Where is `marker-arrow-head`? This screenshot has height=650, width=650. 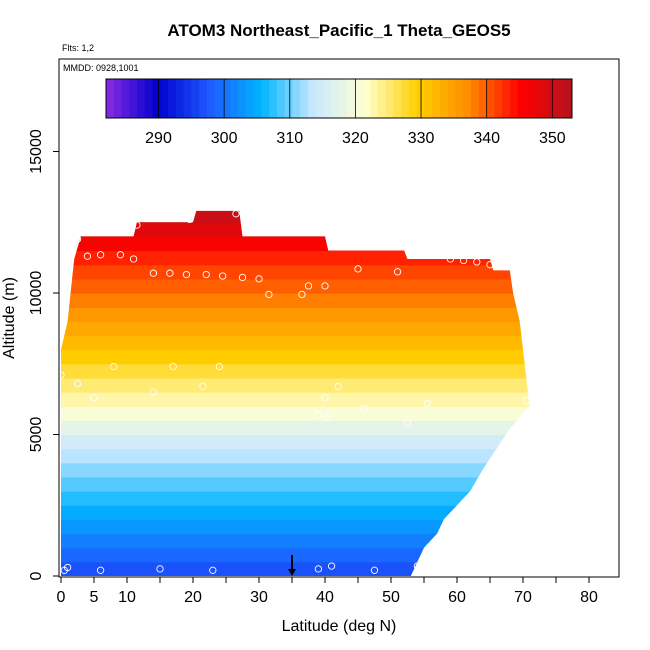 marker-arrow-head is located at coordinates (292, 572).